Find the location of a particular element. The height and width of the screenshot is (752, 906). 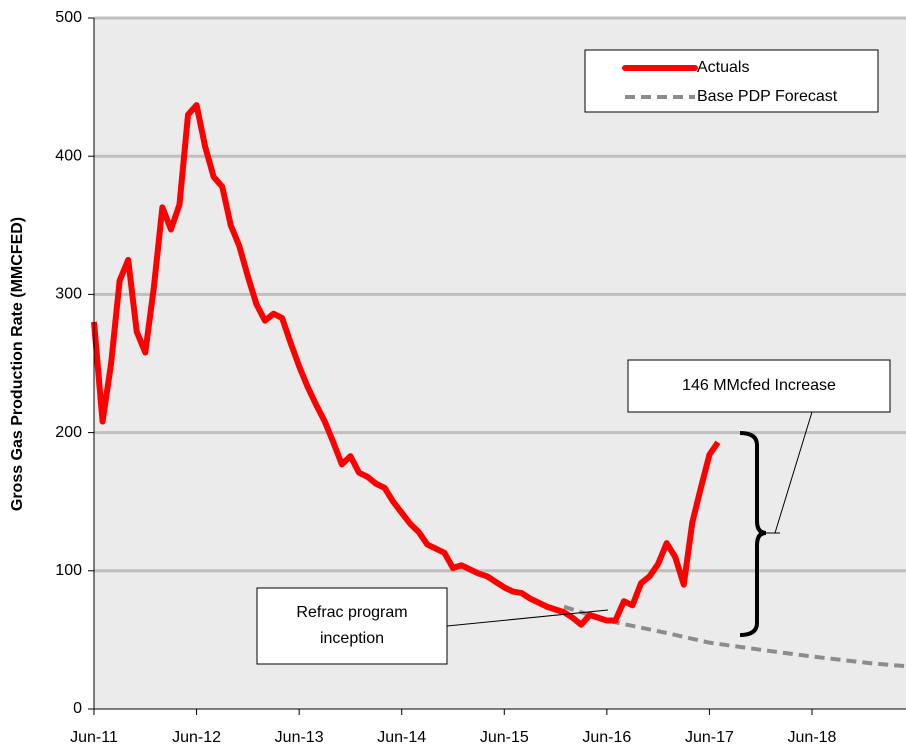

annotation-text: Refrac program is located at coordinates (351, 612).